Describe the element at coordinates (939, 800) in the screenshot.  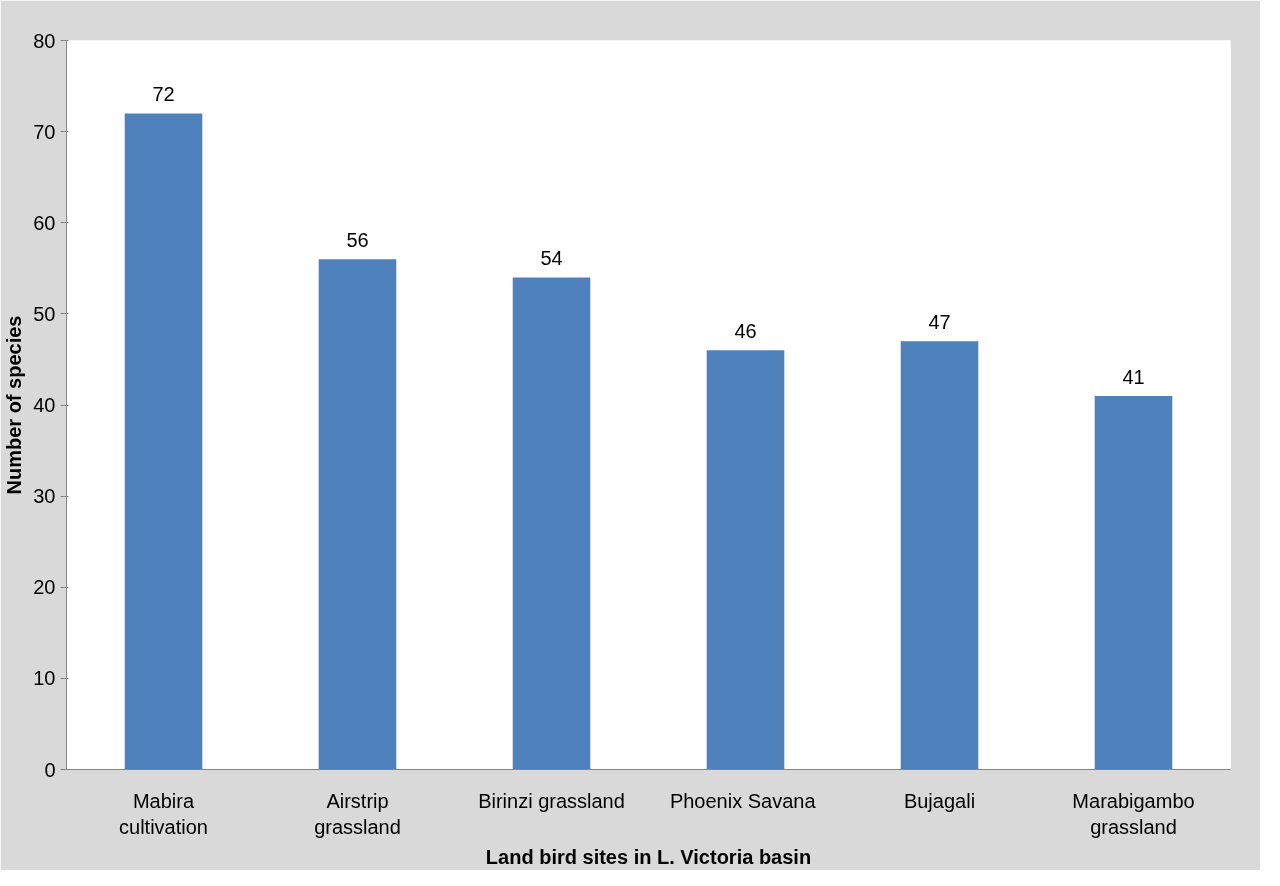
I see `x-tick-label: Bujagali` at that location.